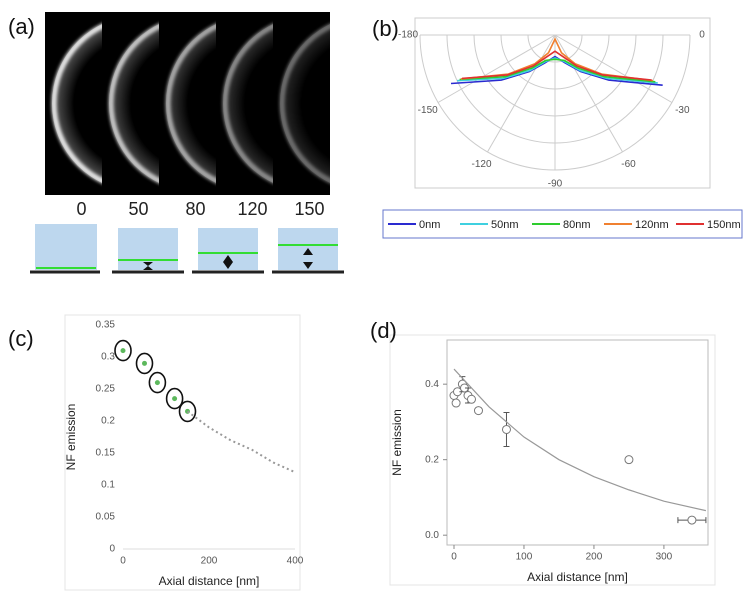  Describe the element at coordinates (108, 485) in the screenshot. I see `y-tick-label: 0.1` at that location.